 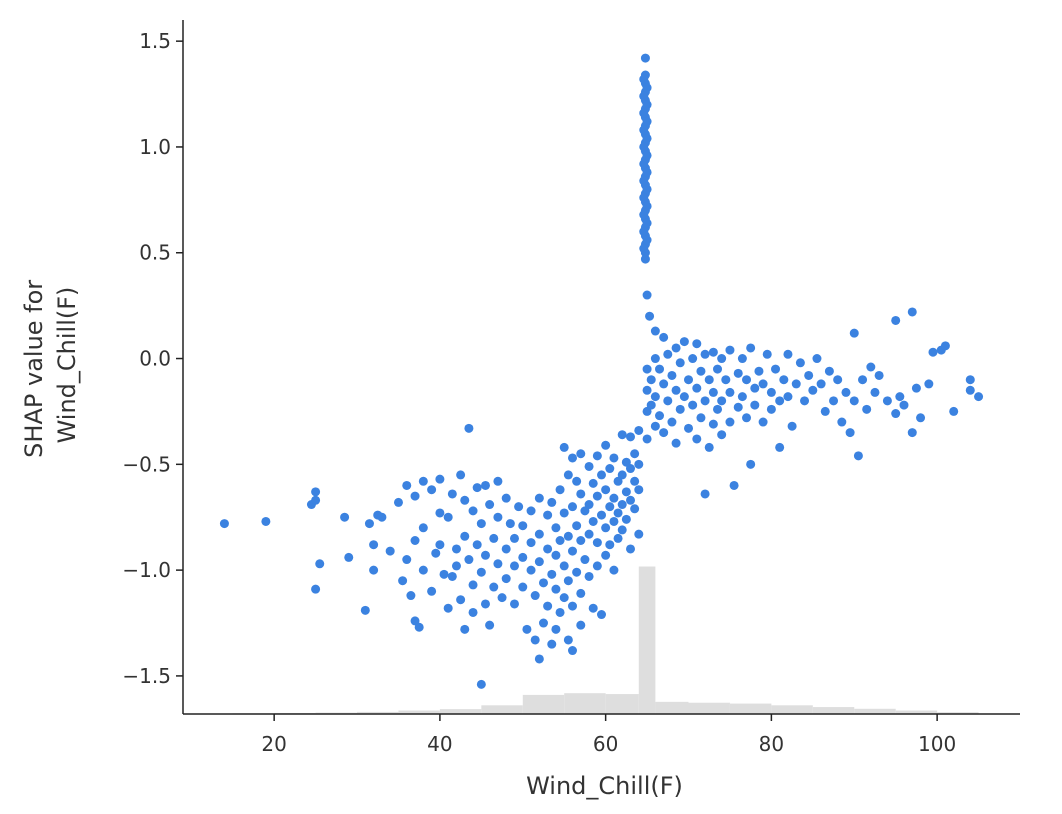 What do you see at coordinates (155, 41) in the screenshot?
I see `y-tick-label: 1.5` at bounding box center [155, 41].